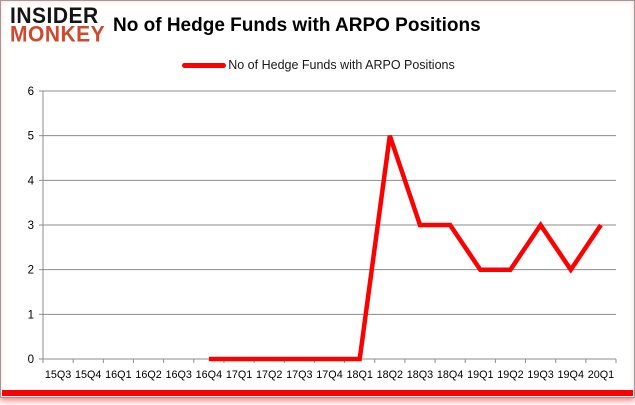 The image size is (635, 405). Describe the element at coordinates (54, 16) in the screenshot. I see `logo-line-insider: INSIDER` at that location.